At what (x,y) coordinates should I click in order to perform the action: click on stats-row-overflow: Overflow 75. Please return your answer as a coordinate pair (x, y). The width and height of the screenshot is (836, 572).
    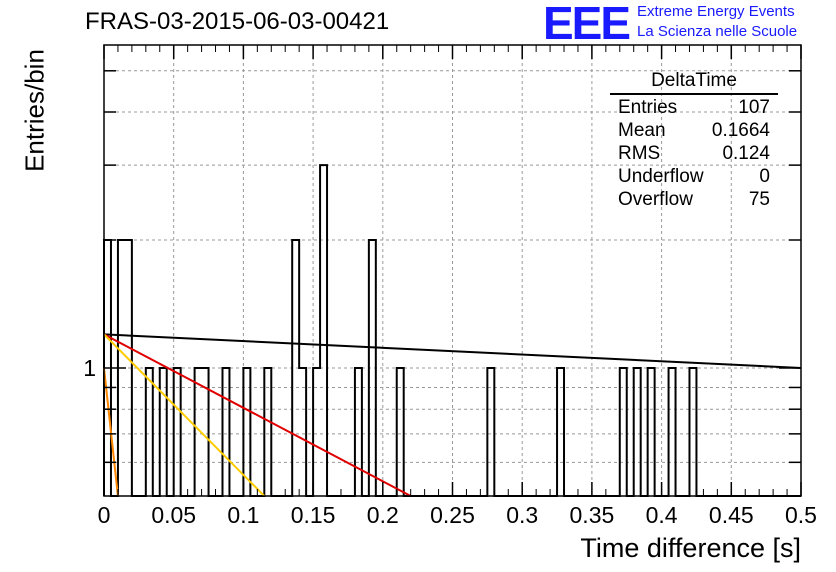
    Looking at the image, I should click on (694, 199).